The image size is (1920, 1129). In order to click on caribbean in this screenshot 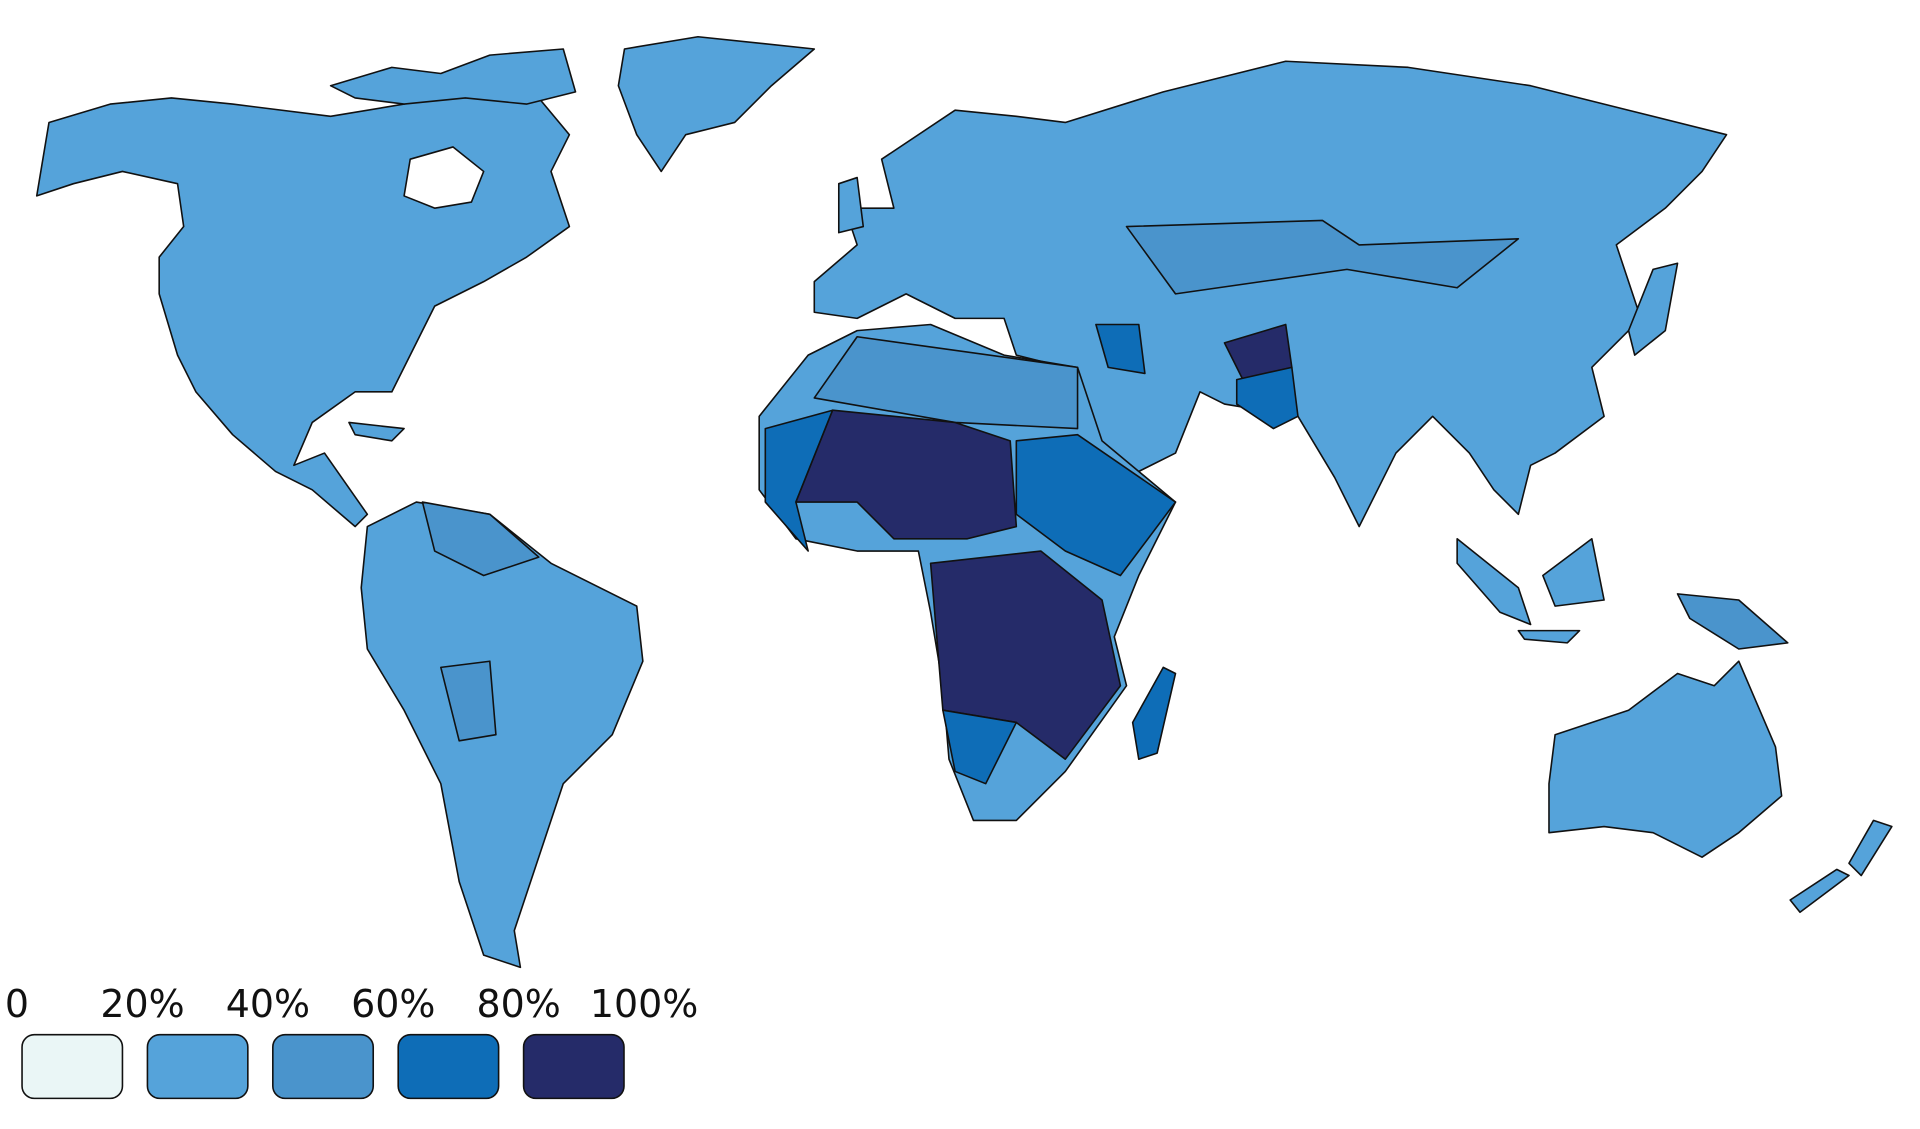, I will do `click(376, 431)`.